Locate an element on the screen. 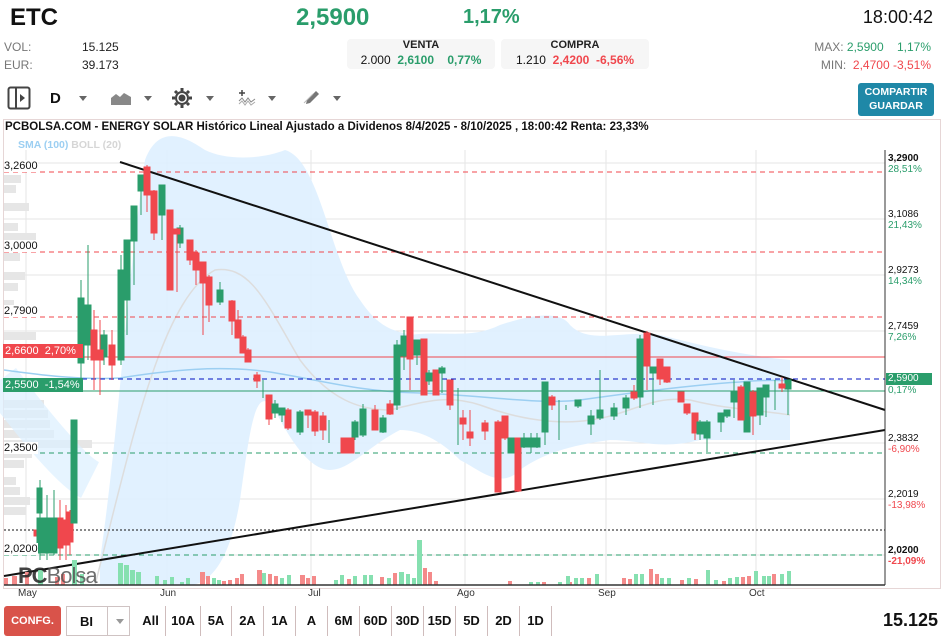 The height and width of the screenshot is (643, 949). axis-price: 2,5900 is located at coordinates (909, 379).